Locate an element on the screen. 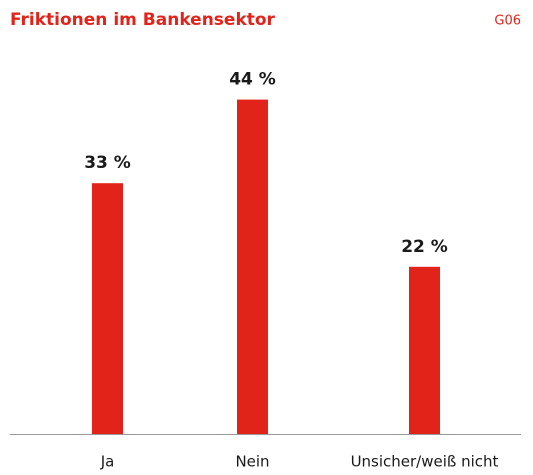  x-tick-label: Nein is located at coordinates (252, 462).